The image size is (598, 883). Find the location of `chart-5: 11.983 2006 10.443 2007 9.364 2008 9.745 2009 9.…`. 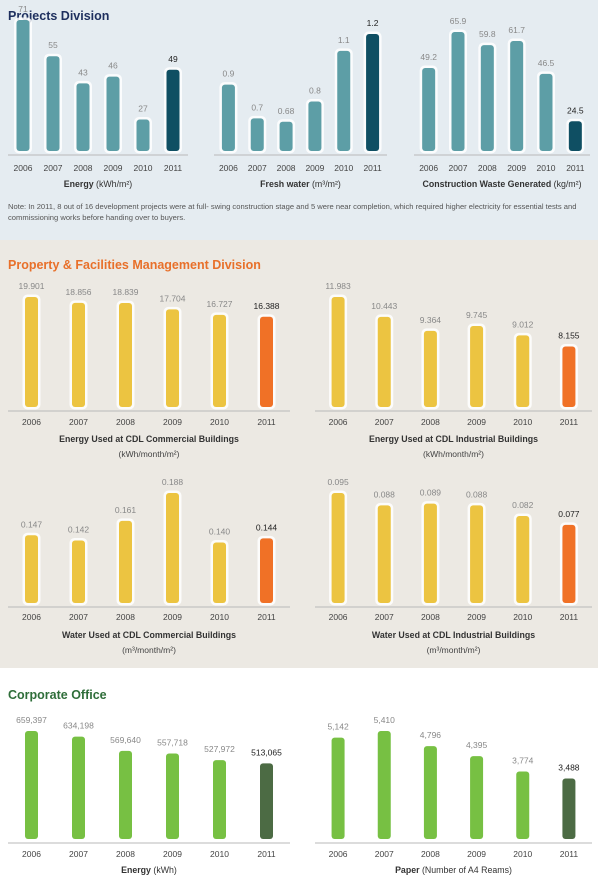

chart-5: 11.983 2006 10.443 2007 9.364 2008 9.745 2009 9.… is located at coordinates (453, 370).